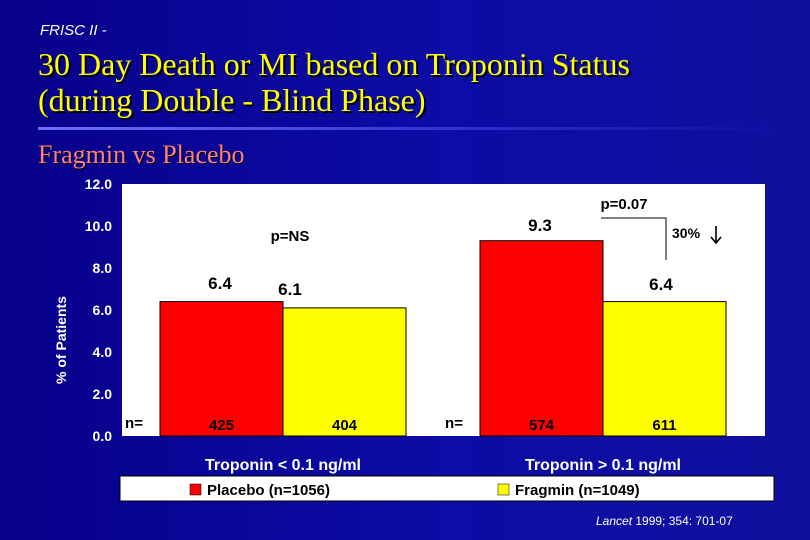 The image size is (810, 540). What do you see at coordinates (664, 425) in the screenshot?
I see `n-count-label: 611` at bounding box center [664, 425].